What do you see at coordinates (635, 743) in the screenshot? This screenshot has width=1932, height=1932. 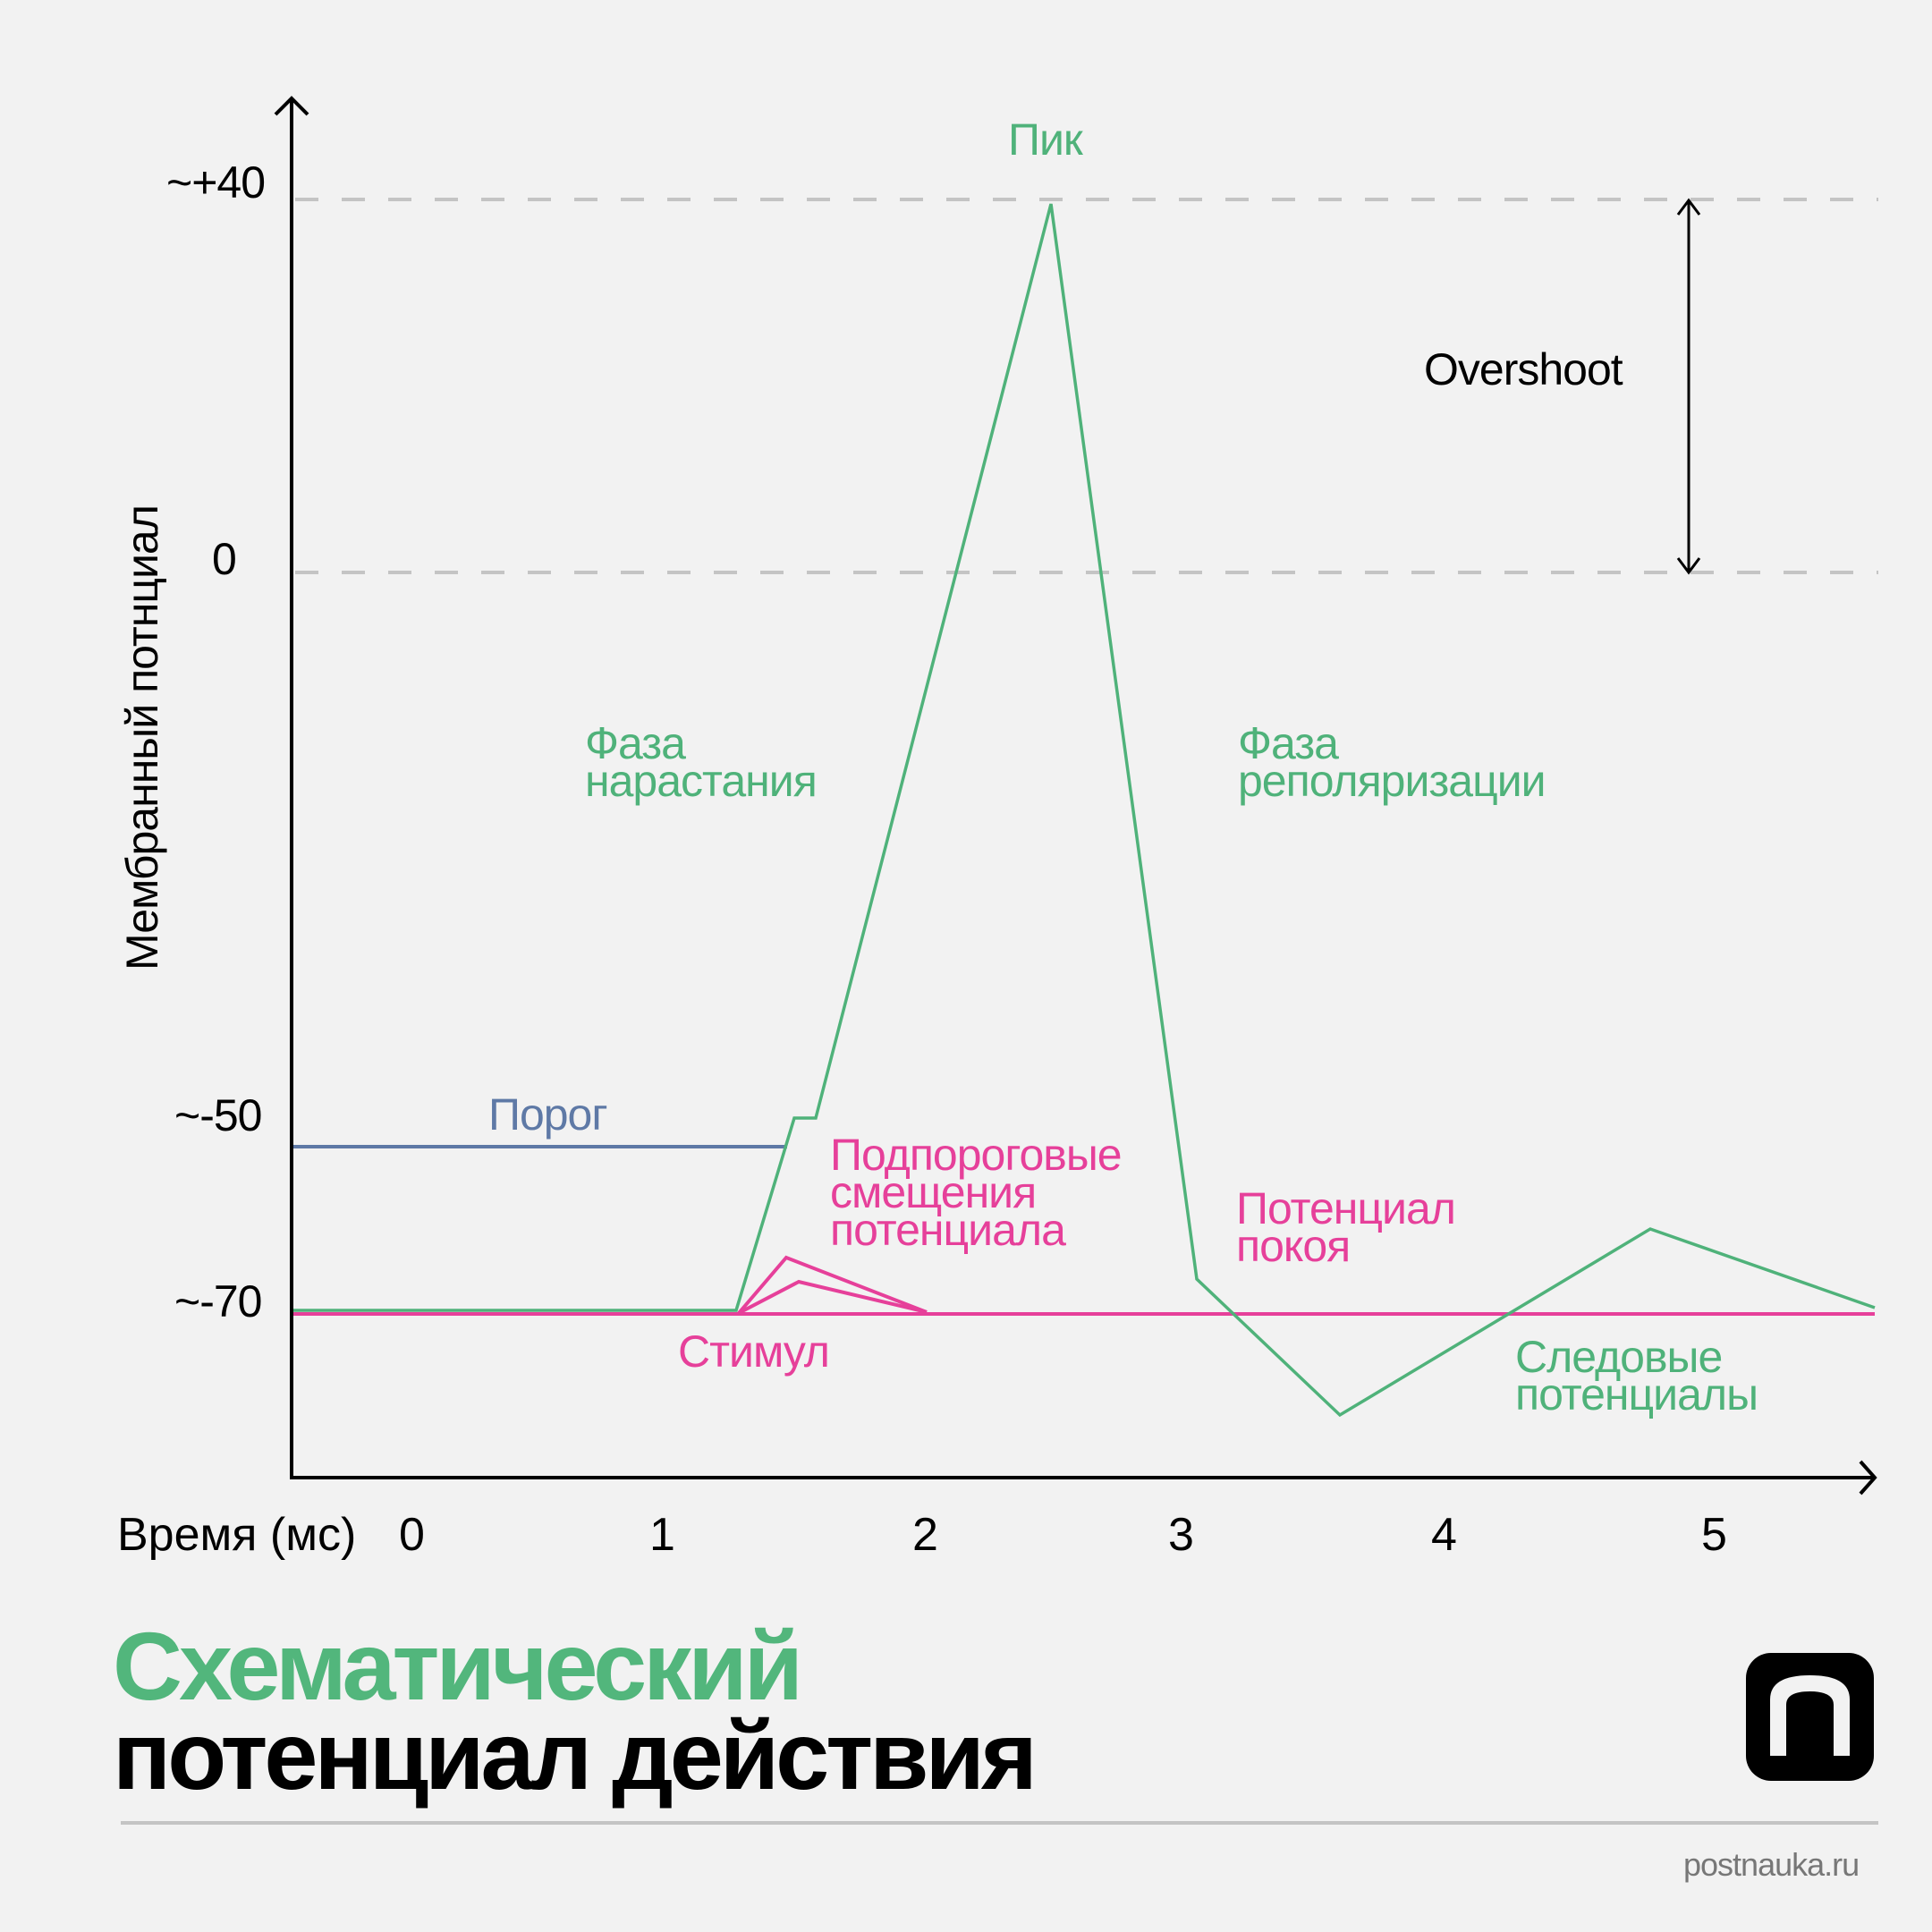 I see `rising-phase-line1: Фаза` at bounding box center [635, 743].